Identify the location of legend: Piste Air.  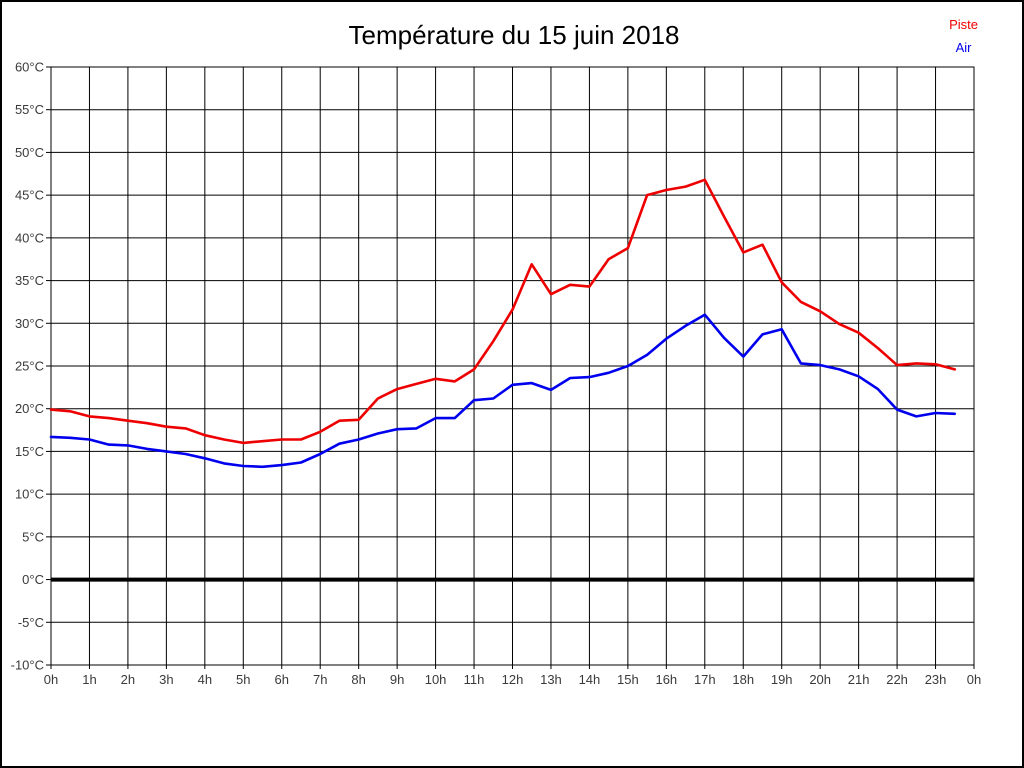
(963, 36).